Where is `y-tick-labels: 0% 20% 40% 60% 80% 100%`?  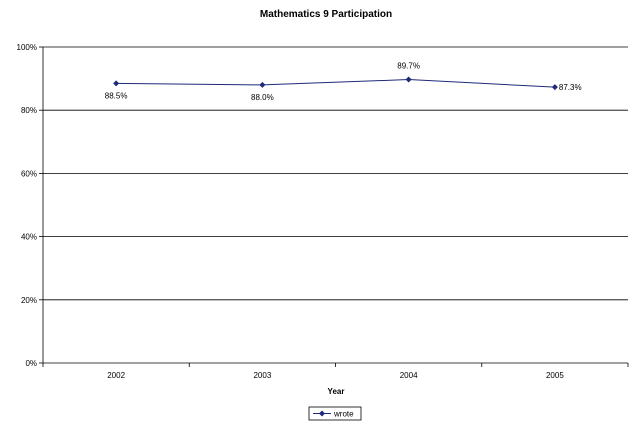 y-tick-labels: 0% 20% 40% 60% 80% 100% is located at coordinates (27, 205).